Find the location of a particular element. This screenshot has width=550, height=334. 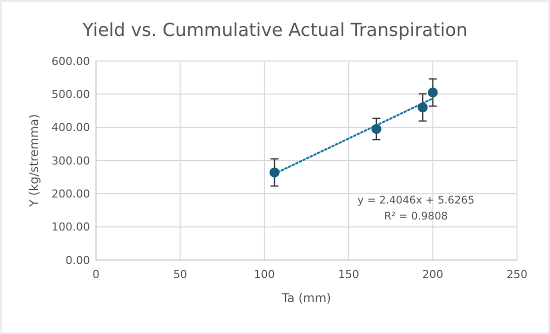

x-tick-label: 50 is located at coordinates (180, 274).